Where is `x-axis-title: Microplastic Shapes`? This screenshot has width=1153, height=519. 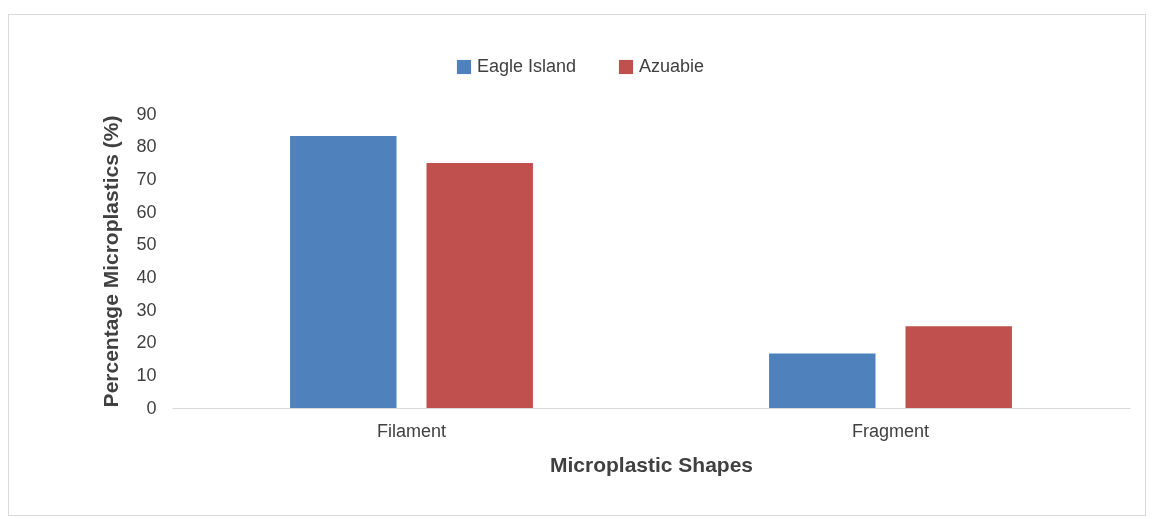 x-axis-title: Microplastic Shapes is located at coordinates (651, 464).